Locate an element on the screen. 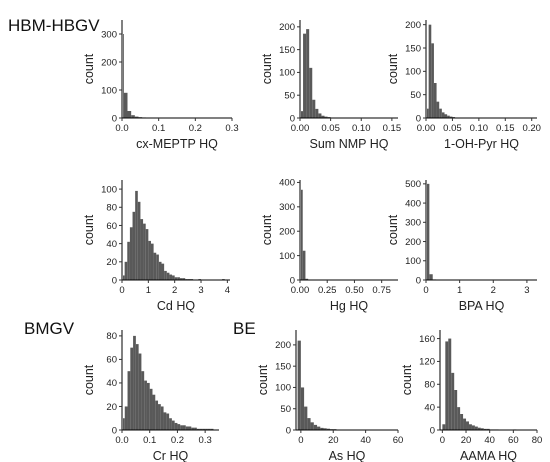 The width and height of the screenshot is (550, 462). y-tick-label: 40 is located at coordinates (111, 383).